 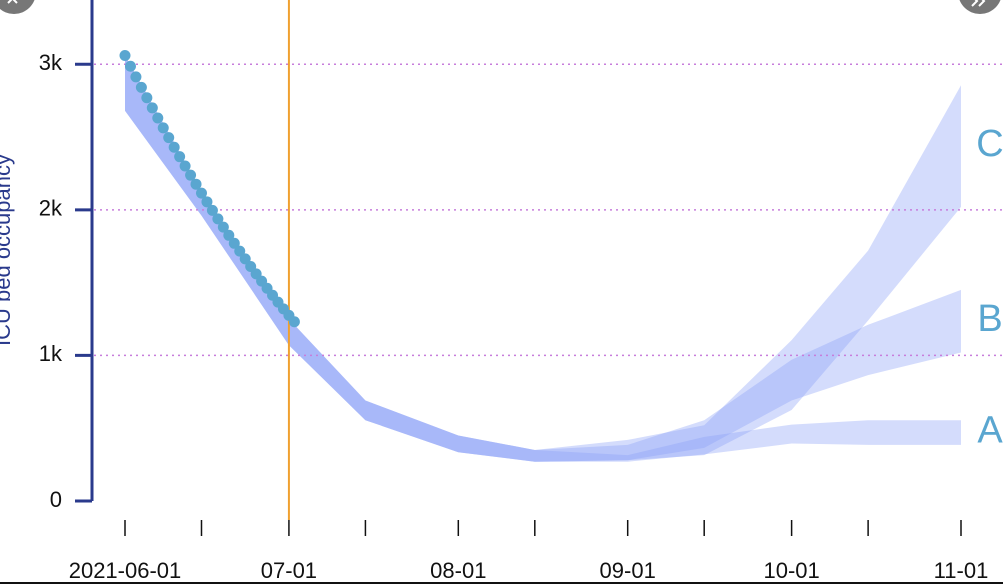 I want to click on x-tick-label: 11-01, so click(x=961, y=570).